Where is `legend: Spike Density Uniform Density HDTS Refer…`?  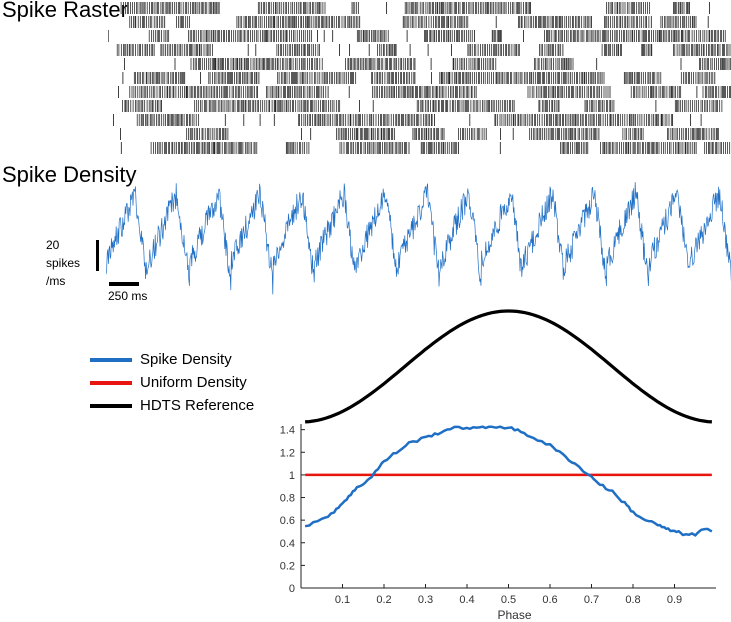
legend: Spike Density Uniform Density HDTS Refer… is located at coordinates (172, 382).